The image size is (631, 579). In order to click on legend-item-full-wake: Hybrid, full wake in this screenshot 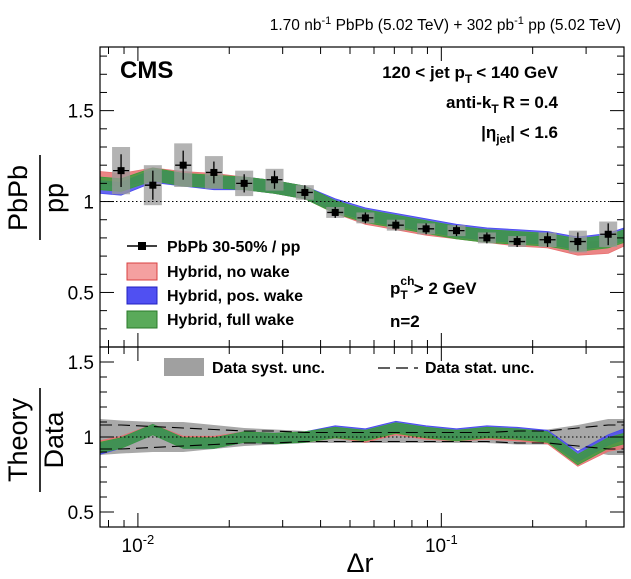, I will do `click(210, 319)`.